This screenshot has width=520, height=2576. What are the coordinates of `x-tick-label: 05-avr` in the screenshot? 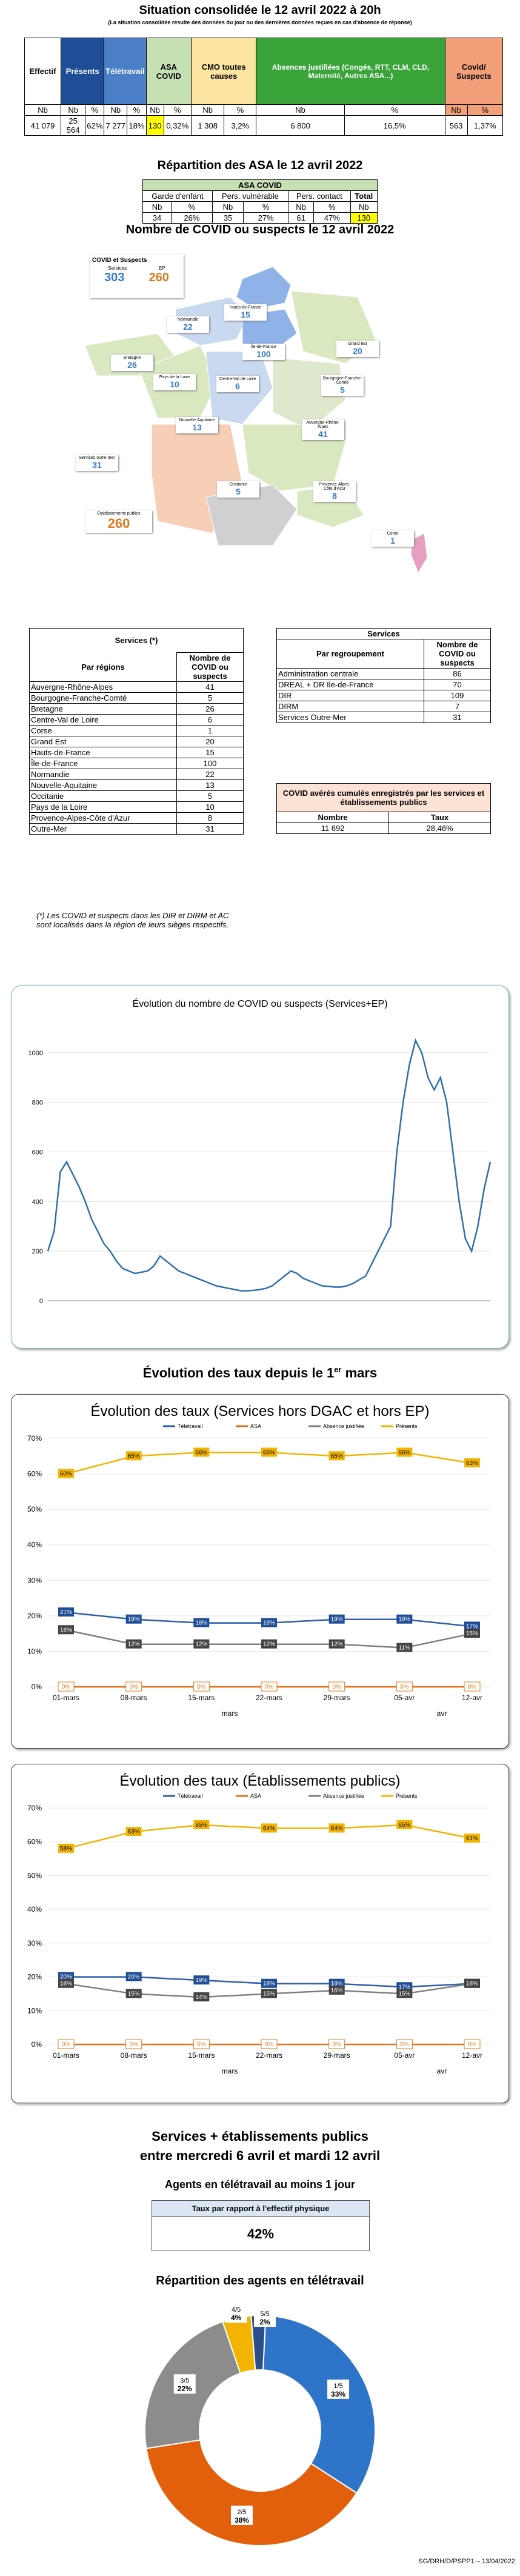 It's located at (404, 1698).